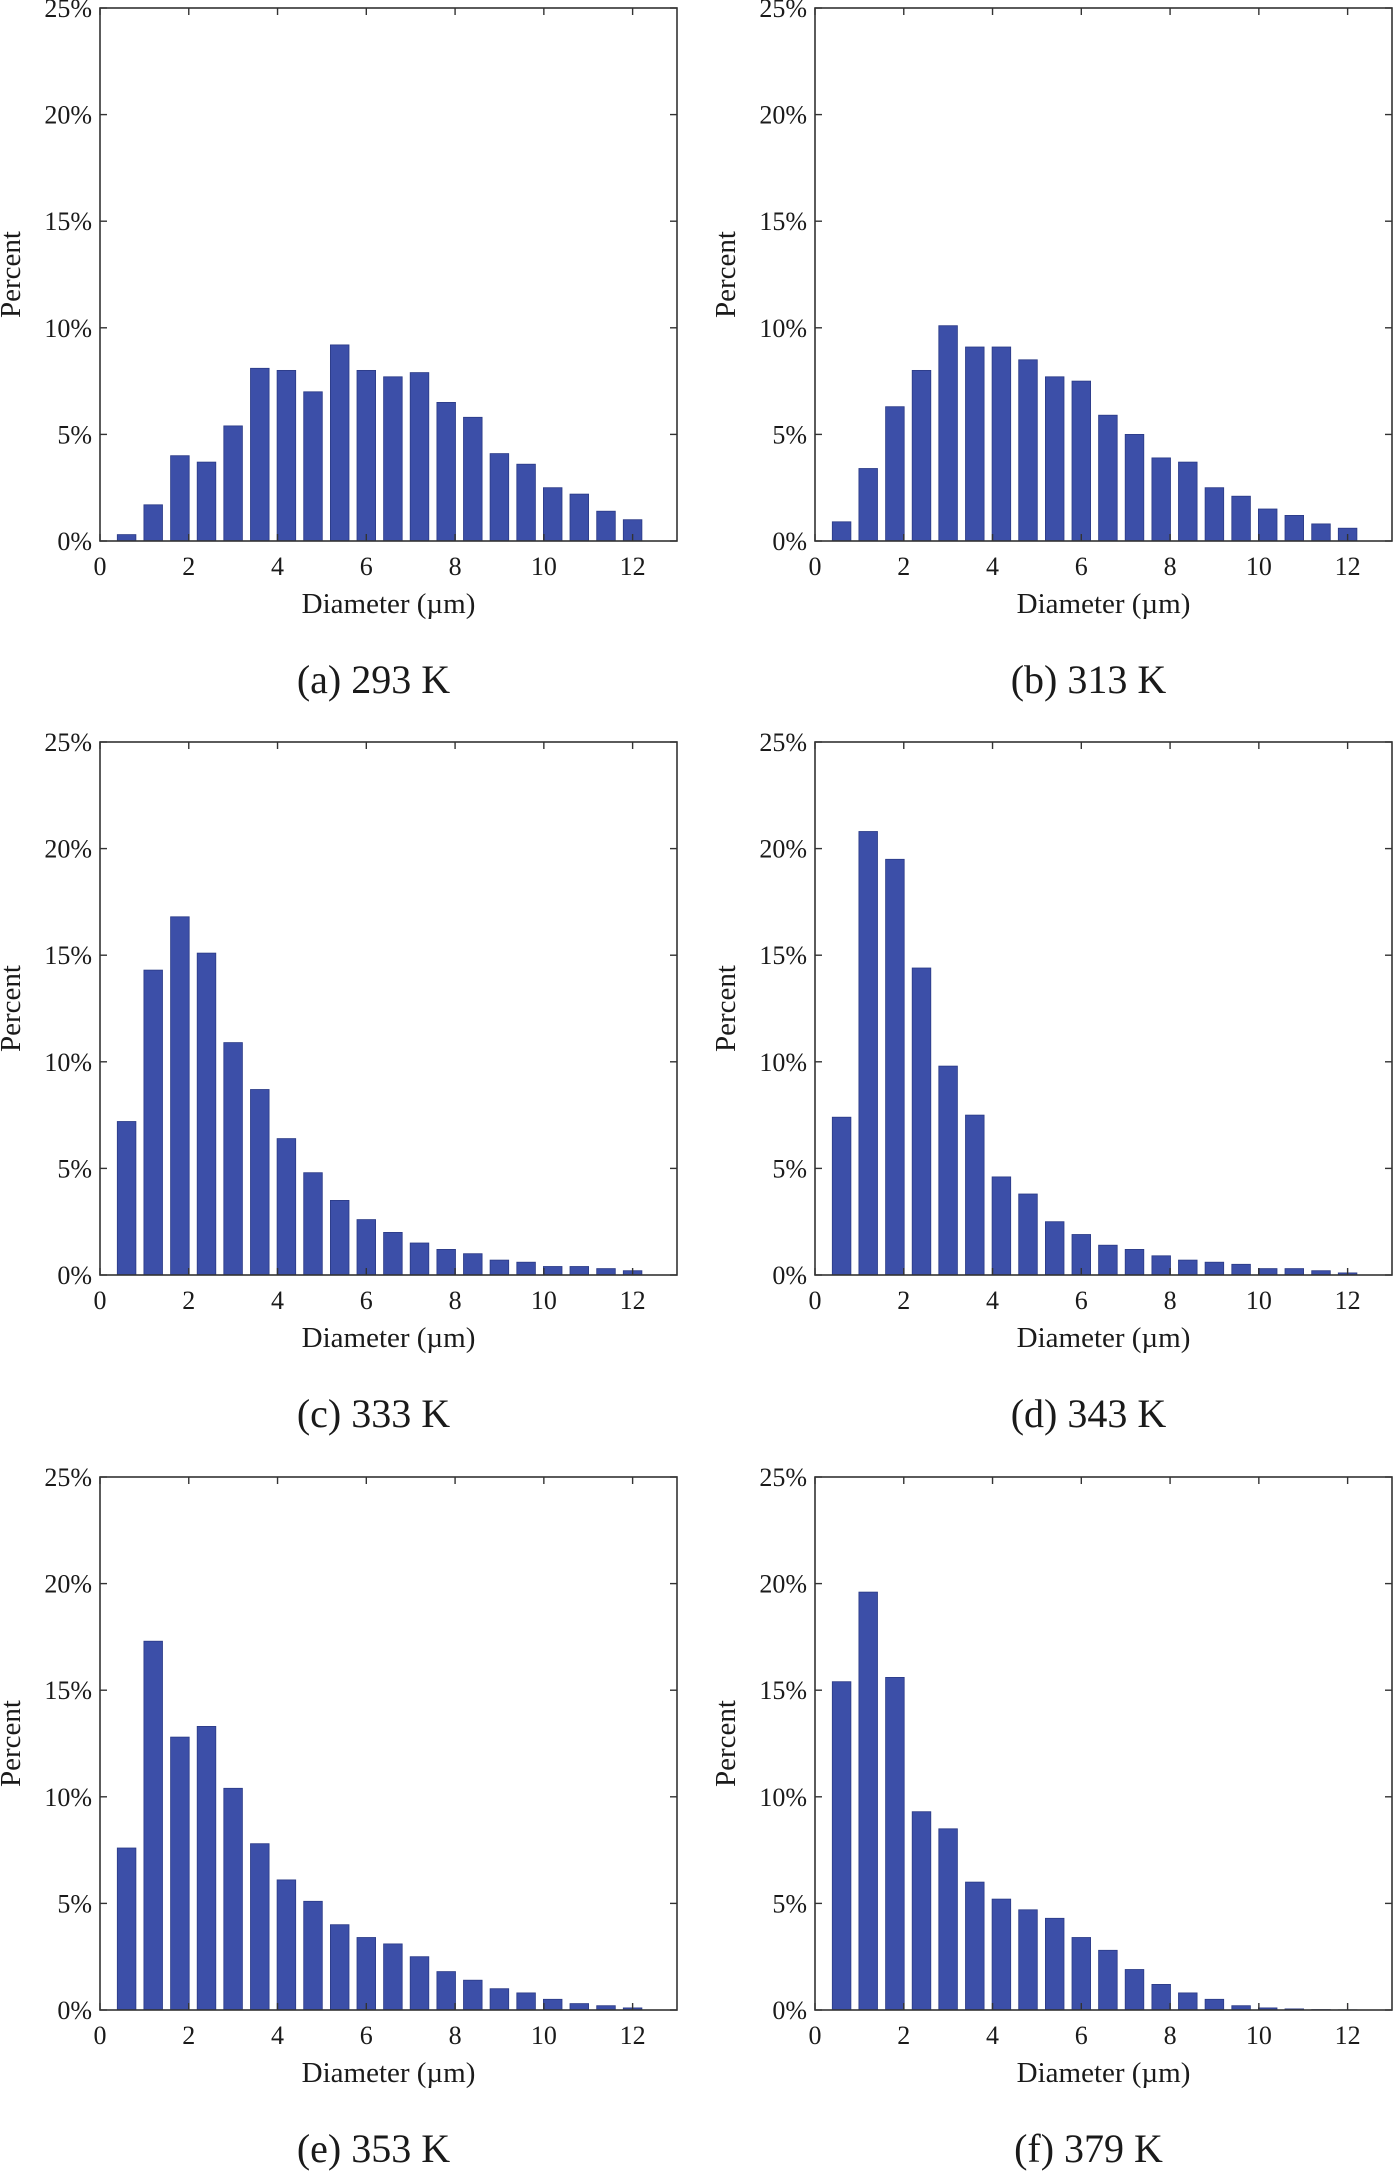  Describe the element at coordinates (1089, 1413) in the screenshot. I see `panel-caption: (d) 343 K` at that location.